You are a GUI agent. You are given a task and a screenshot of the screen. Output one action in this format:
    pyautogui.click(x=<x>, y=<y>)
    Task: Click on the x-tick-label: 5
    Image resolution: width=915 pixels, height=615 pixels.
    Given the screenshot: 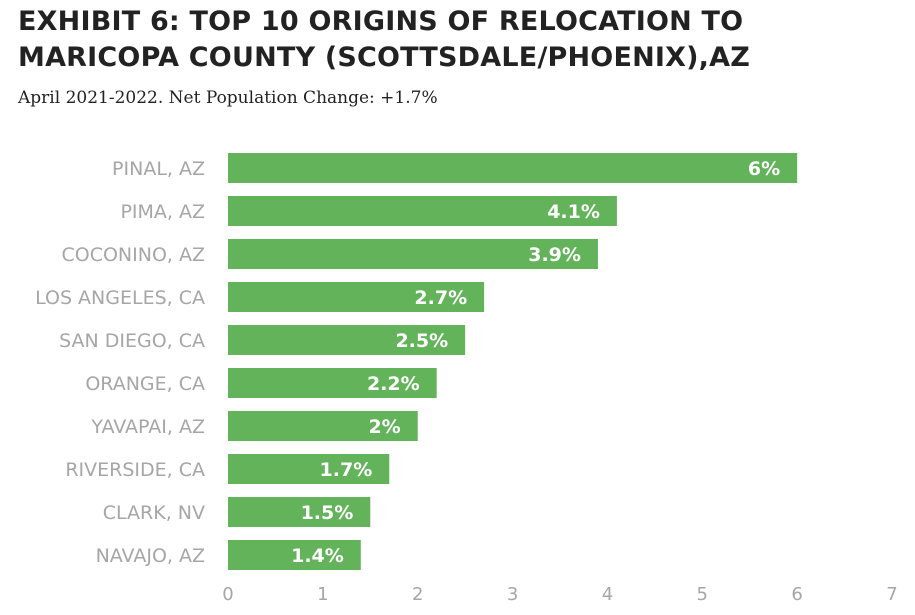 What is the action you would take?
    pyautogui.click(x=702, y=594)
    